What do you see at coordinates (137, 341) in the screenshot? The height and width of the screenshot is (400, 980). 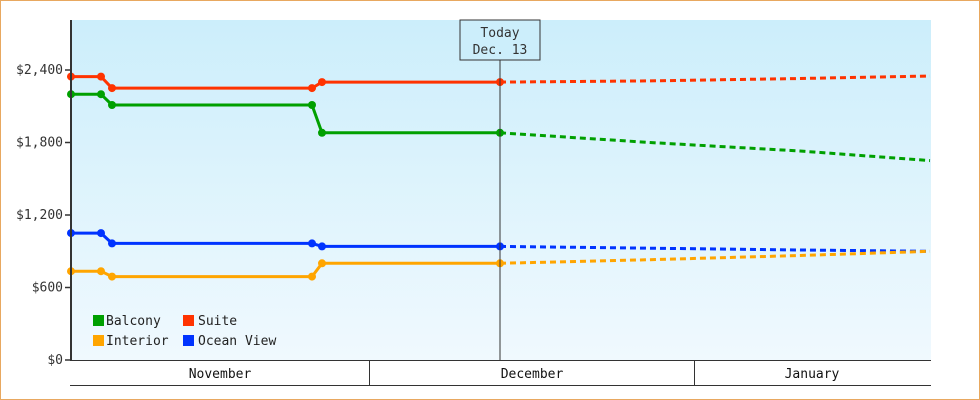 I see `svg-text: Interior` at bounding box center [137, 341].